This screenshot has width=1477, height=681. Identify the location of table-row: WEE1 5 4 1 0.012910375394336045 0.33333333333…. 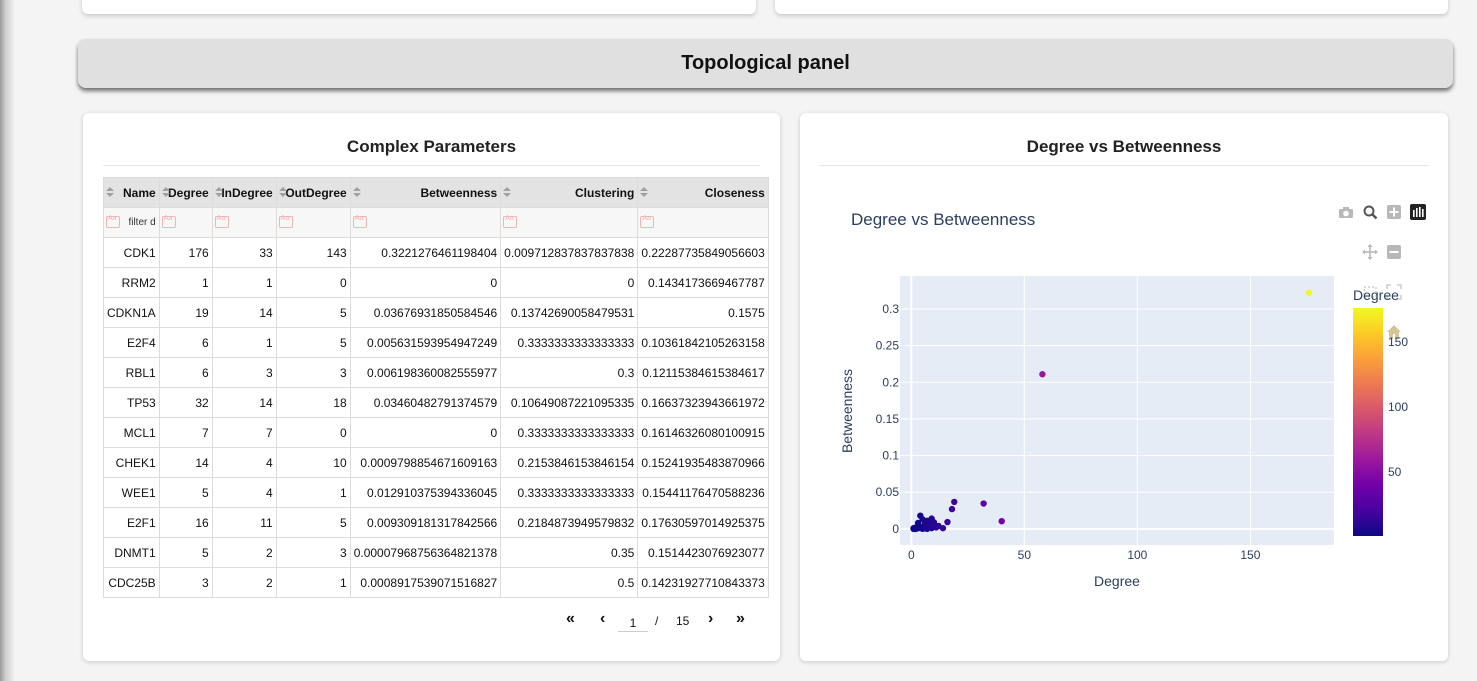
(436, 492).